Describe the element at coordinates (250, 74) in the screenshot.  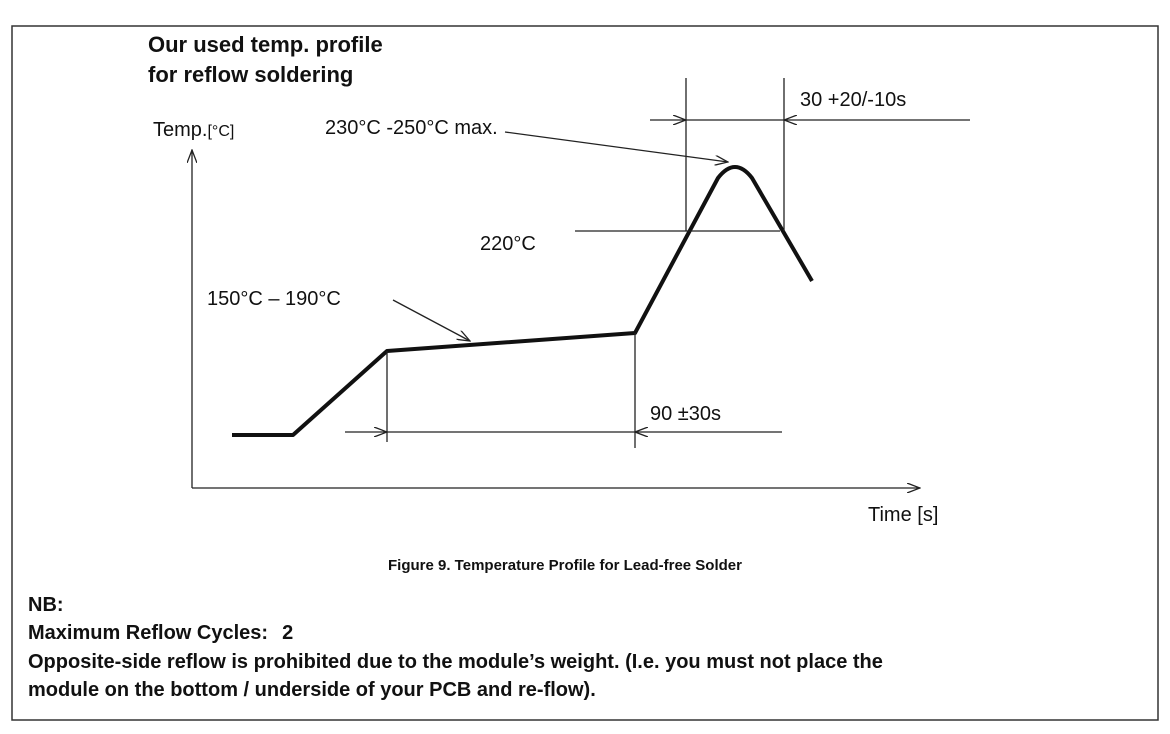
I see `title-line: for reflow soldering` at that location.